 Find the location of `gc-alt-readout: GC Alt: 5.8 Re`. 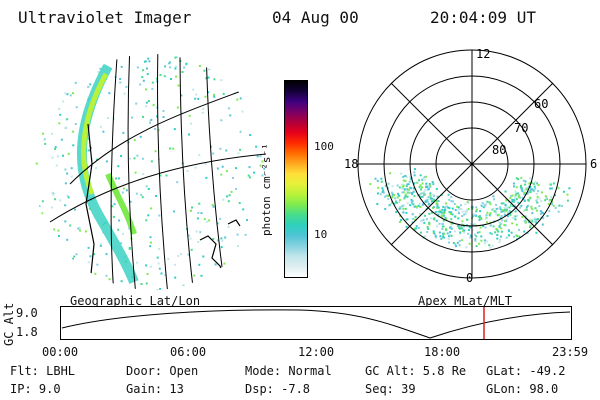

gc-alt-readout: GC Alt: 5.8 Re is located at coordinates (416, 371).